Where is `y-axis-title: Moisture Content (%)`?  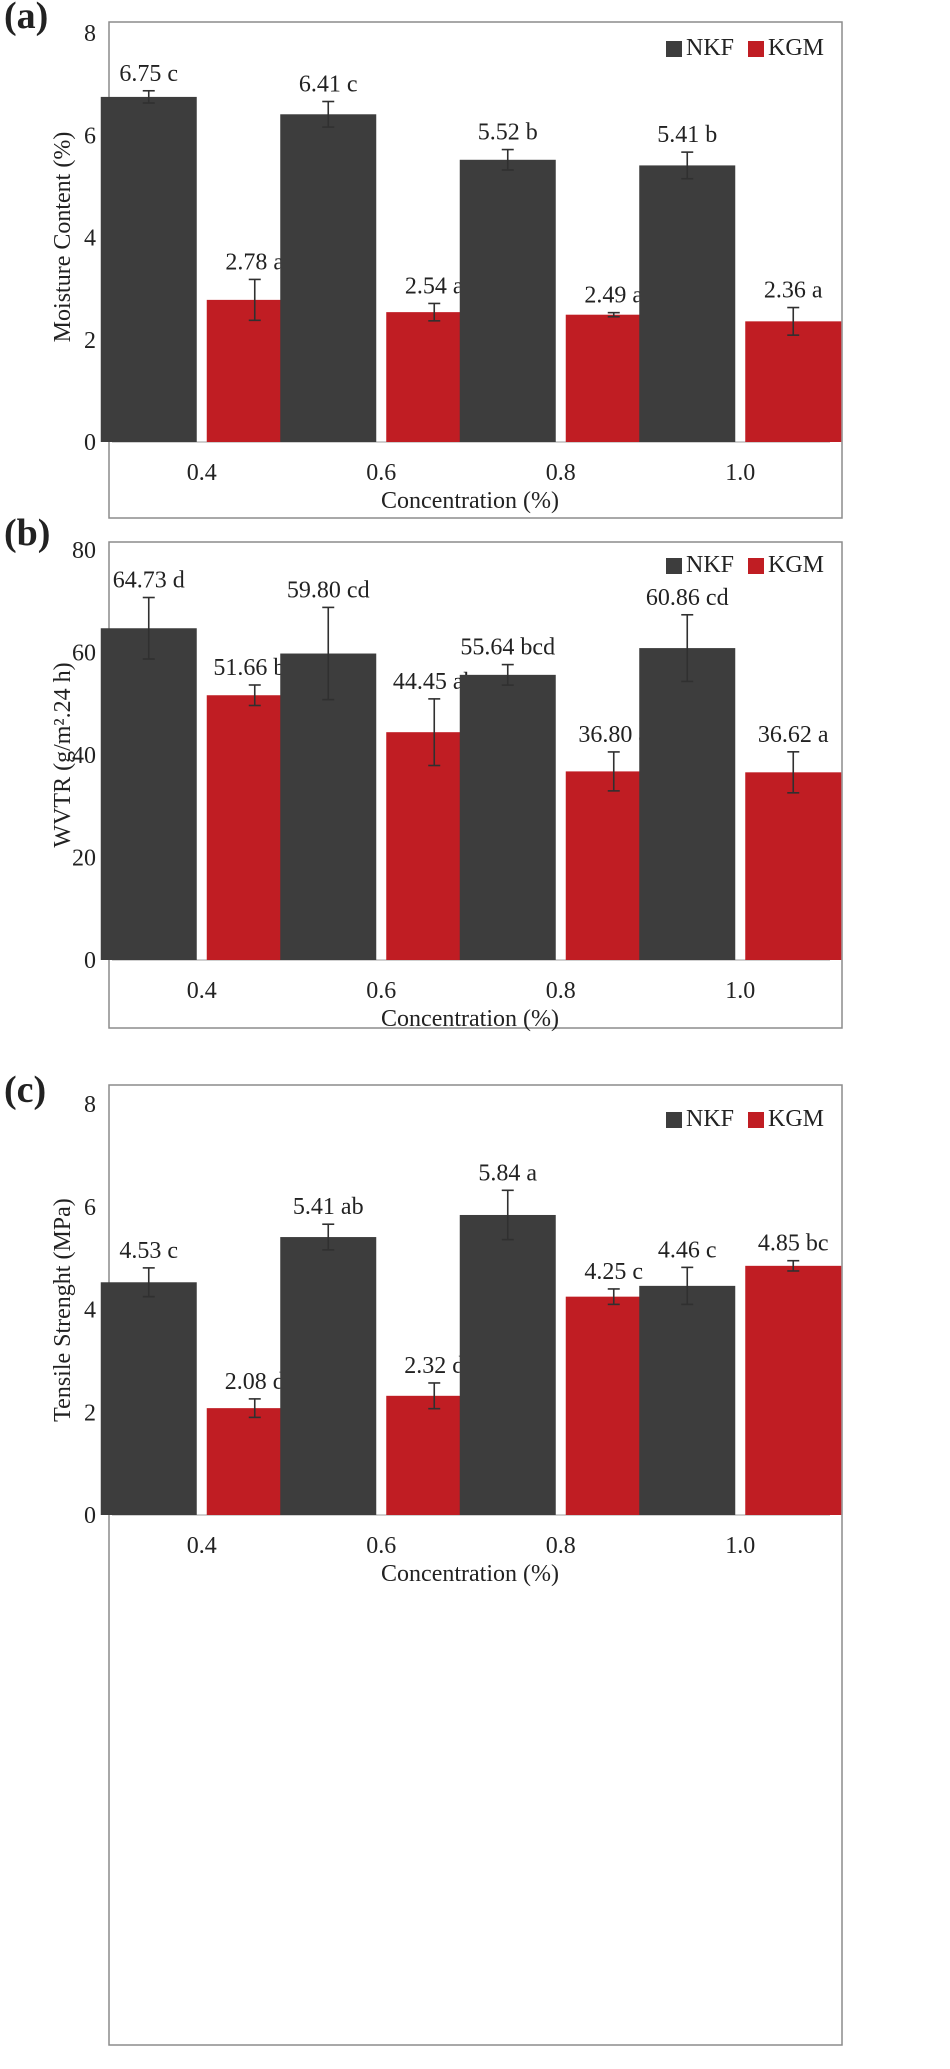 y-axis-title: Moisture Content (%) is located at coordinates (63, 237).